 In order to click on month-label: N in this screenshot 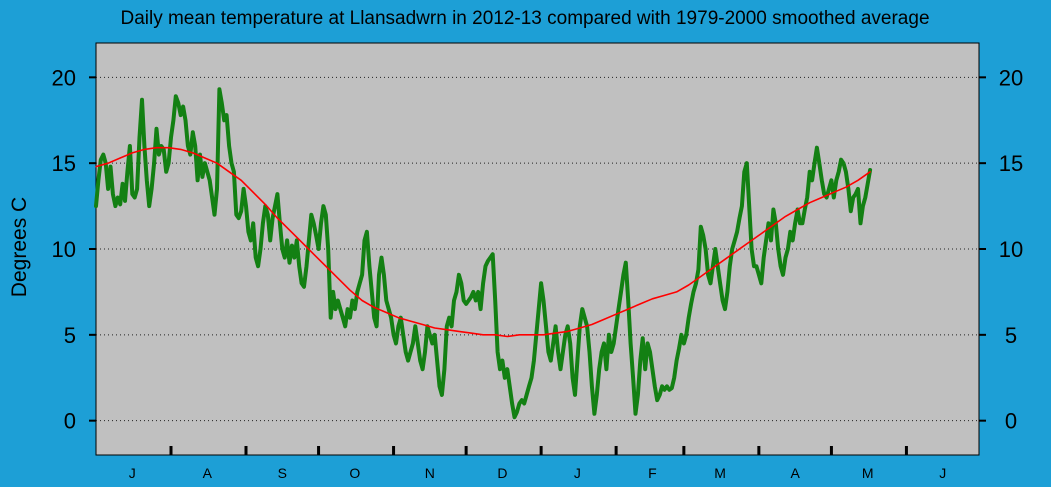, I will do `click(430, 473)`.